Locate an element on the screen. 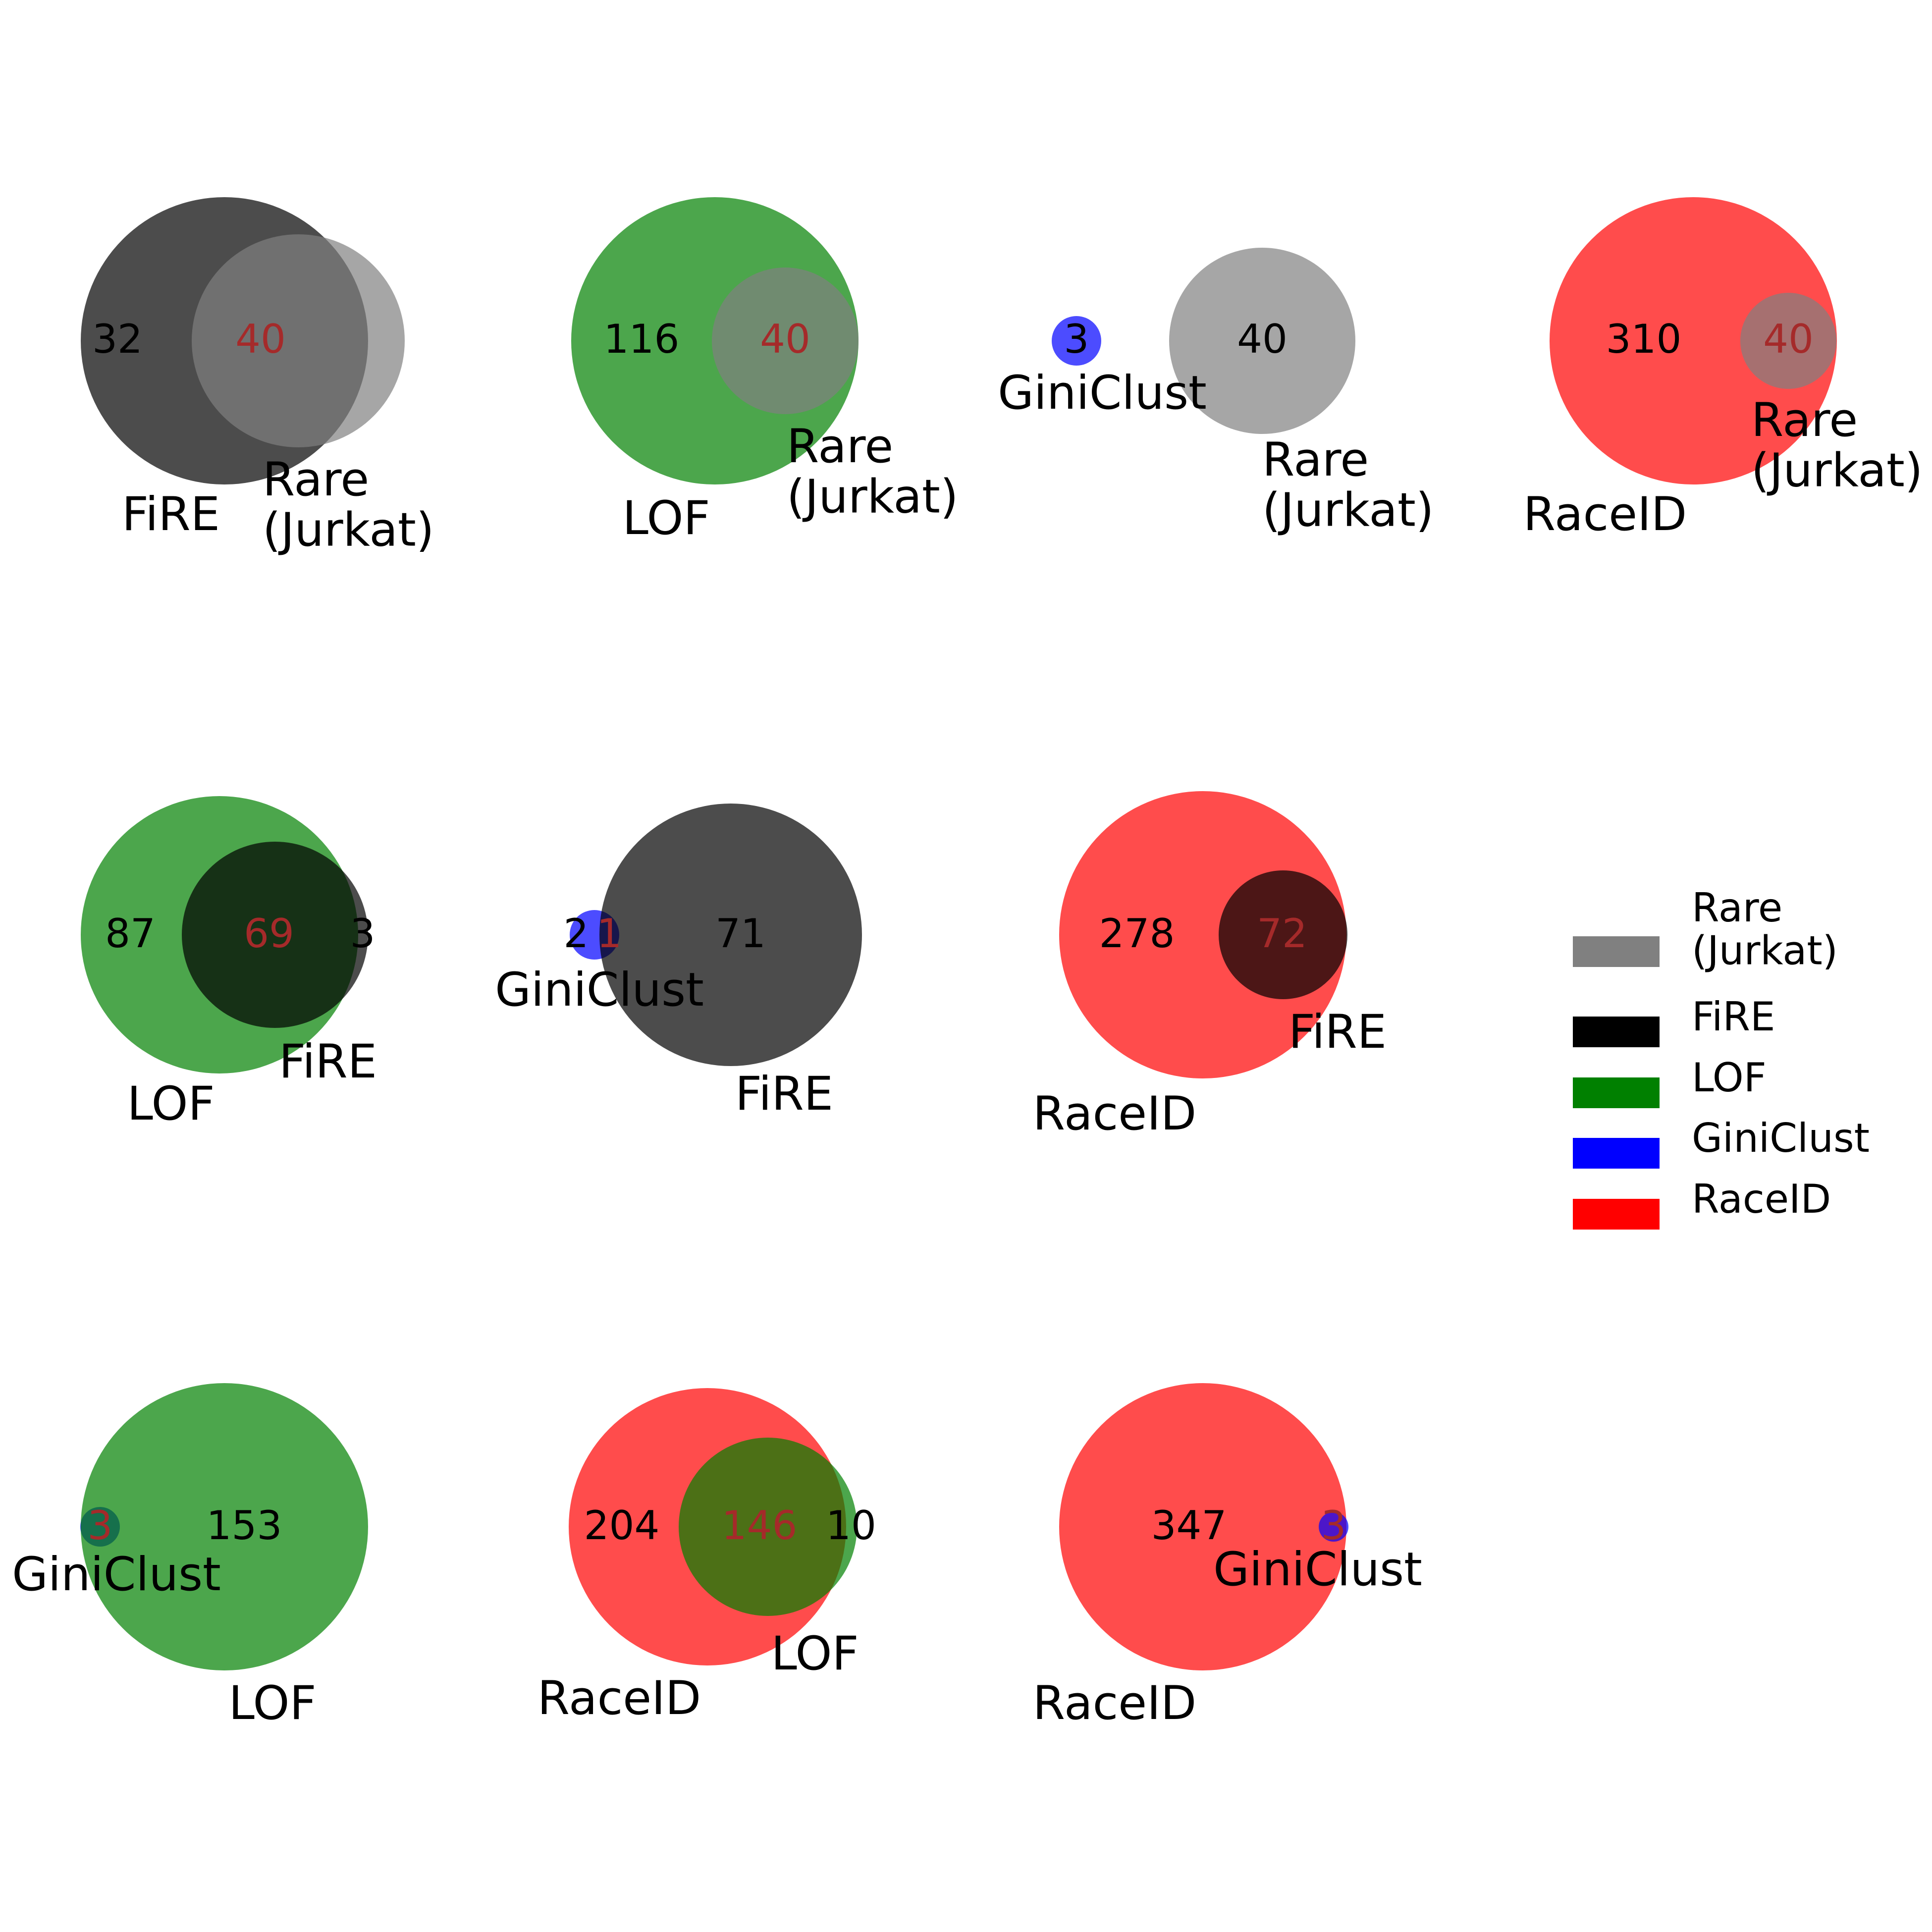 This screenshot has width=1932, height=1932. venn-raceid-vs-lof-label-a: RaceID is located at coordinates (619, 1698).